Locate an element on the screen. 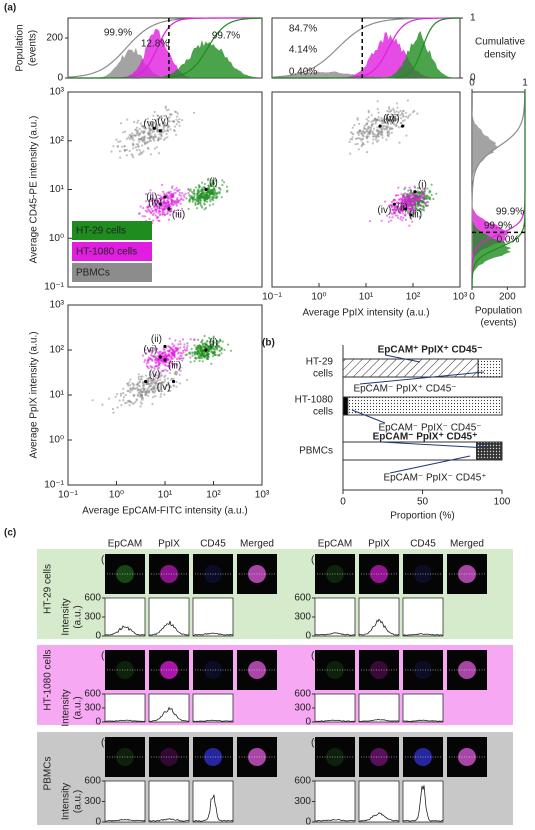 This screenshot has width=535, height=830. cell-label: (v) is located at coordinates (155, 374).